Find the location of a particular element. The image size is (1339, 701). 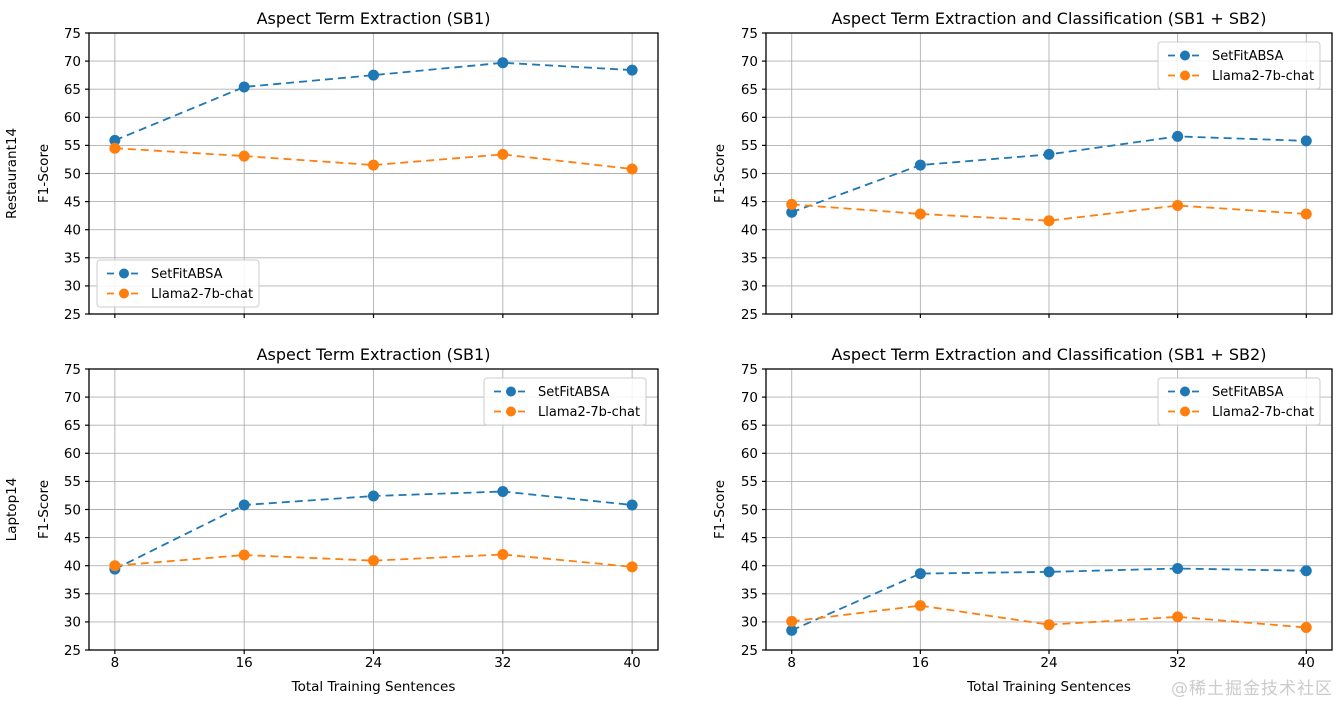

watermark: @稀土掘金技术社区 is located at coordinates (1252, 689).